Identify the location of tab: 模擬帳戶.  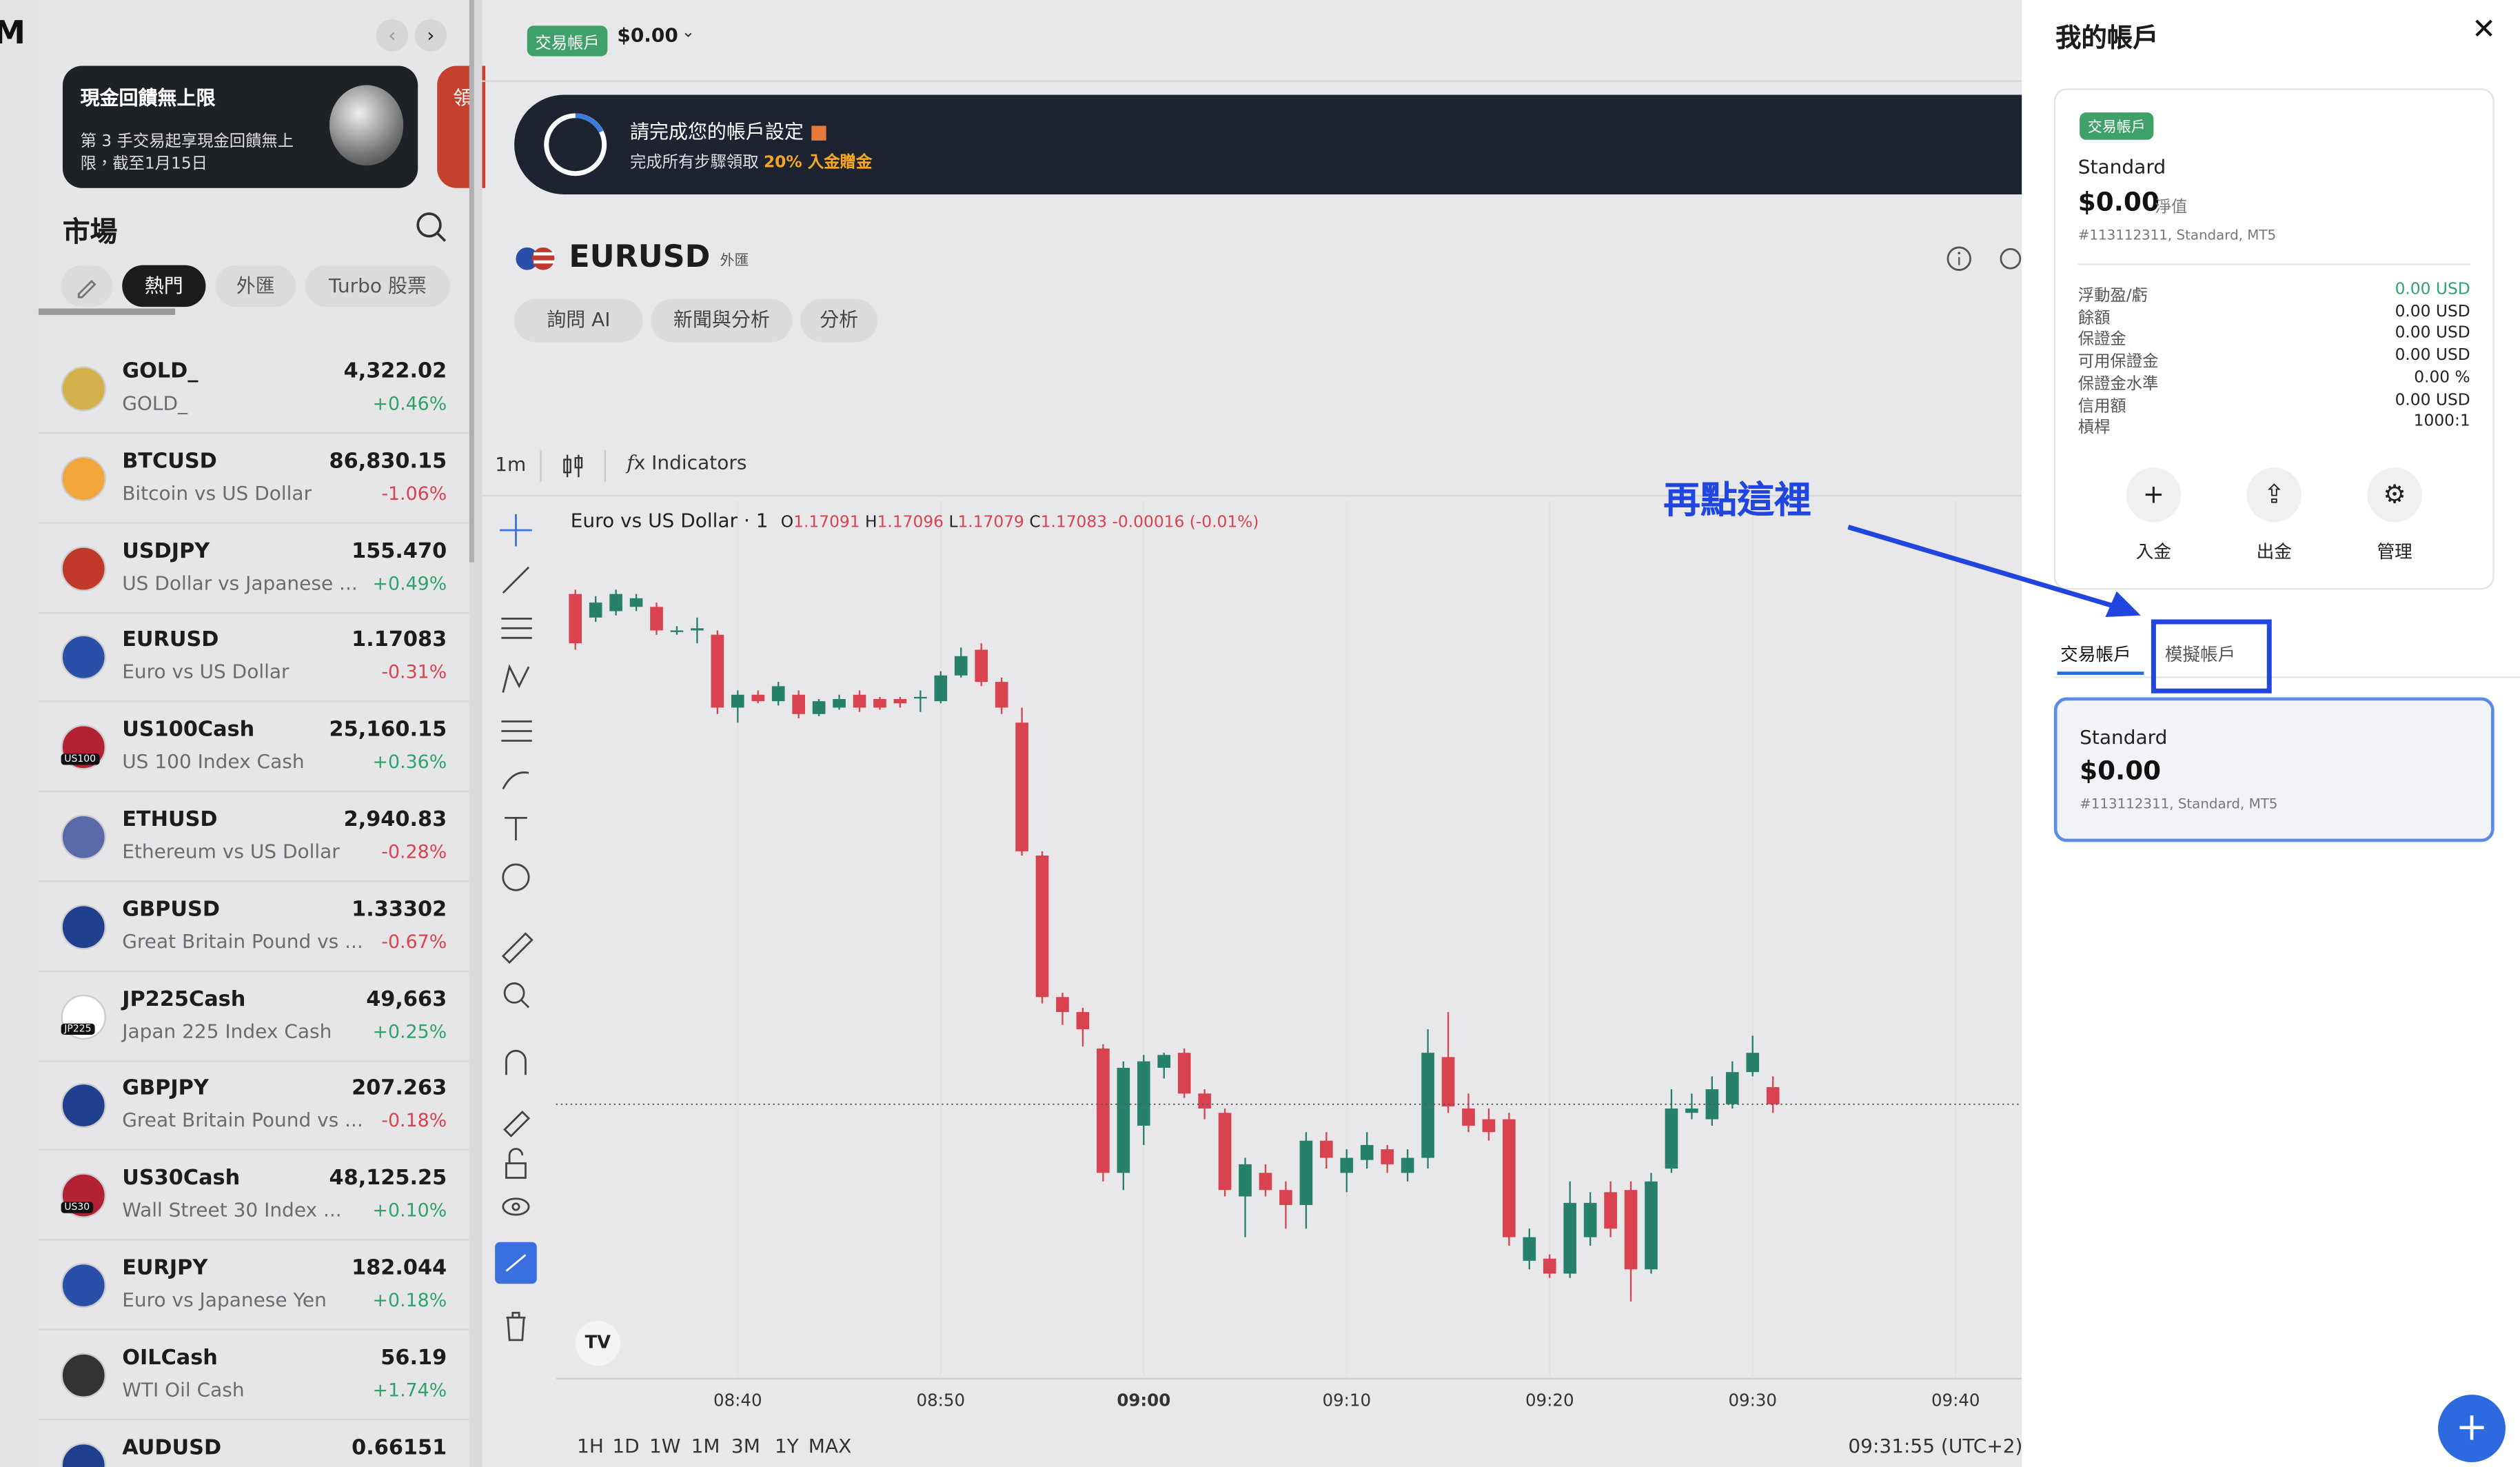
(2200, 654).